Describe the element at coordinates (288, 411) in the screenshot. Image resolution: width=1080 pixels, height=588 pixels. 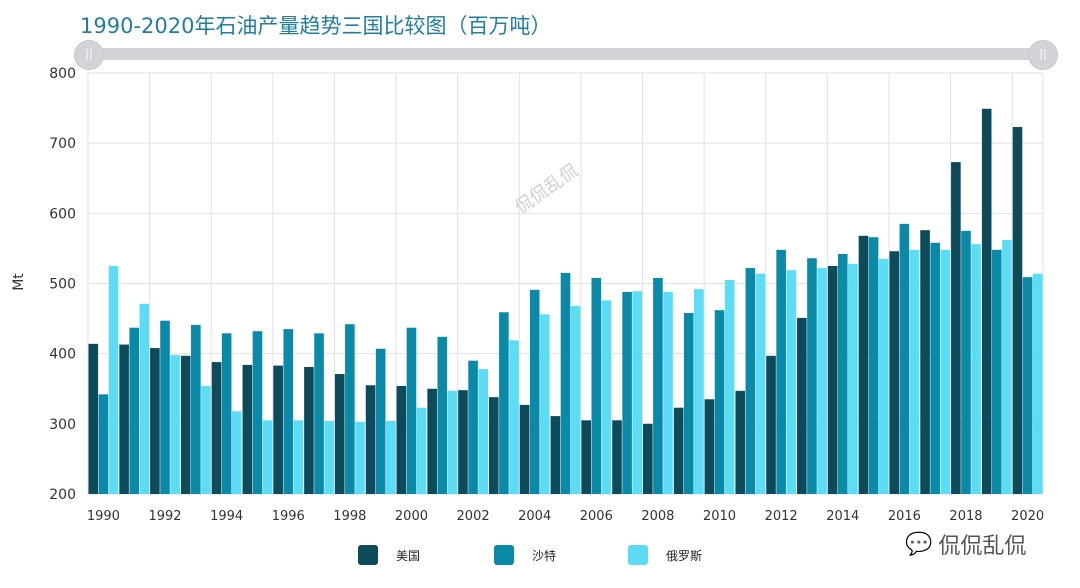
I see `bar-沙特-1996` at that location.